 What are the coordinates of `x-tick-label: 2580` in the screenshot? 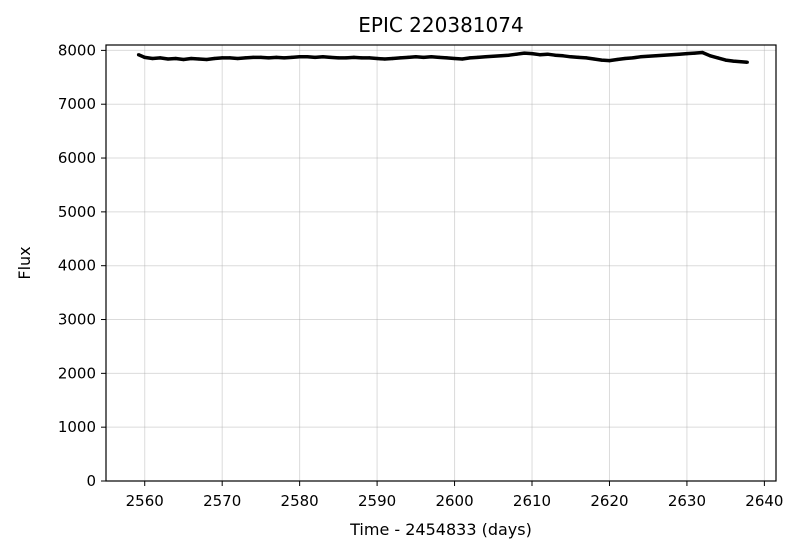 It's located at (300, 501).